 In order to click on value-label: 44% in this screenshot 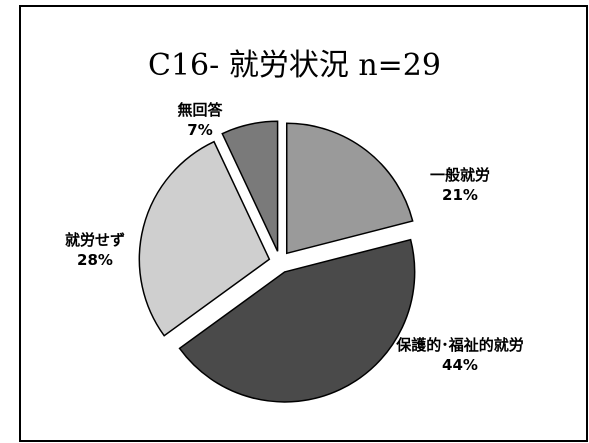, I will do `click(460, 365)`.